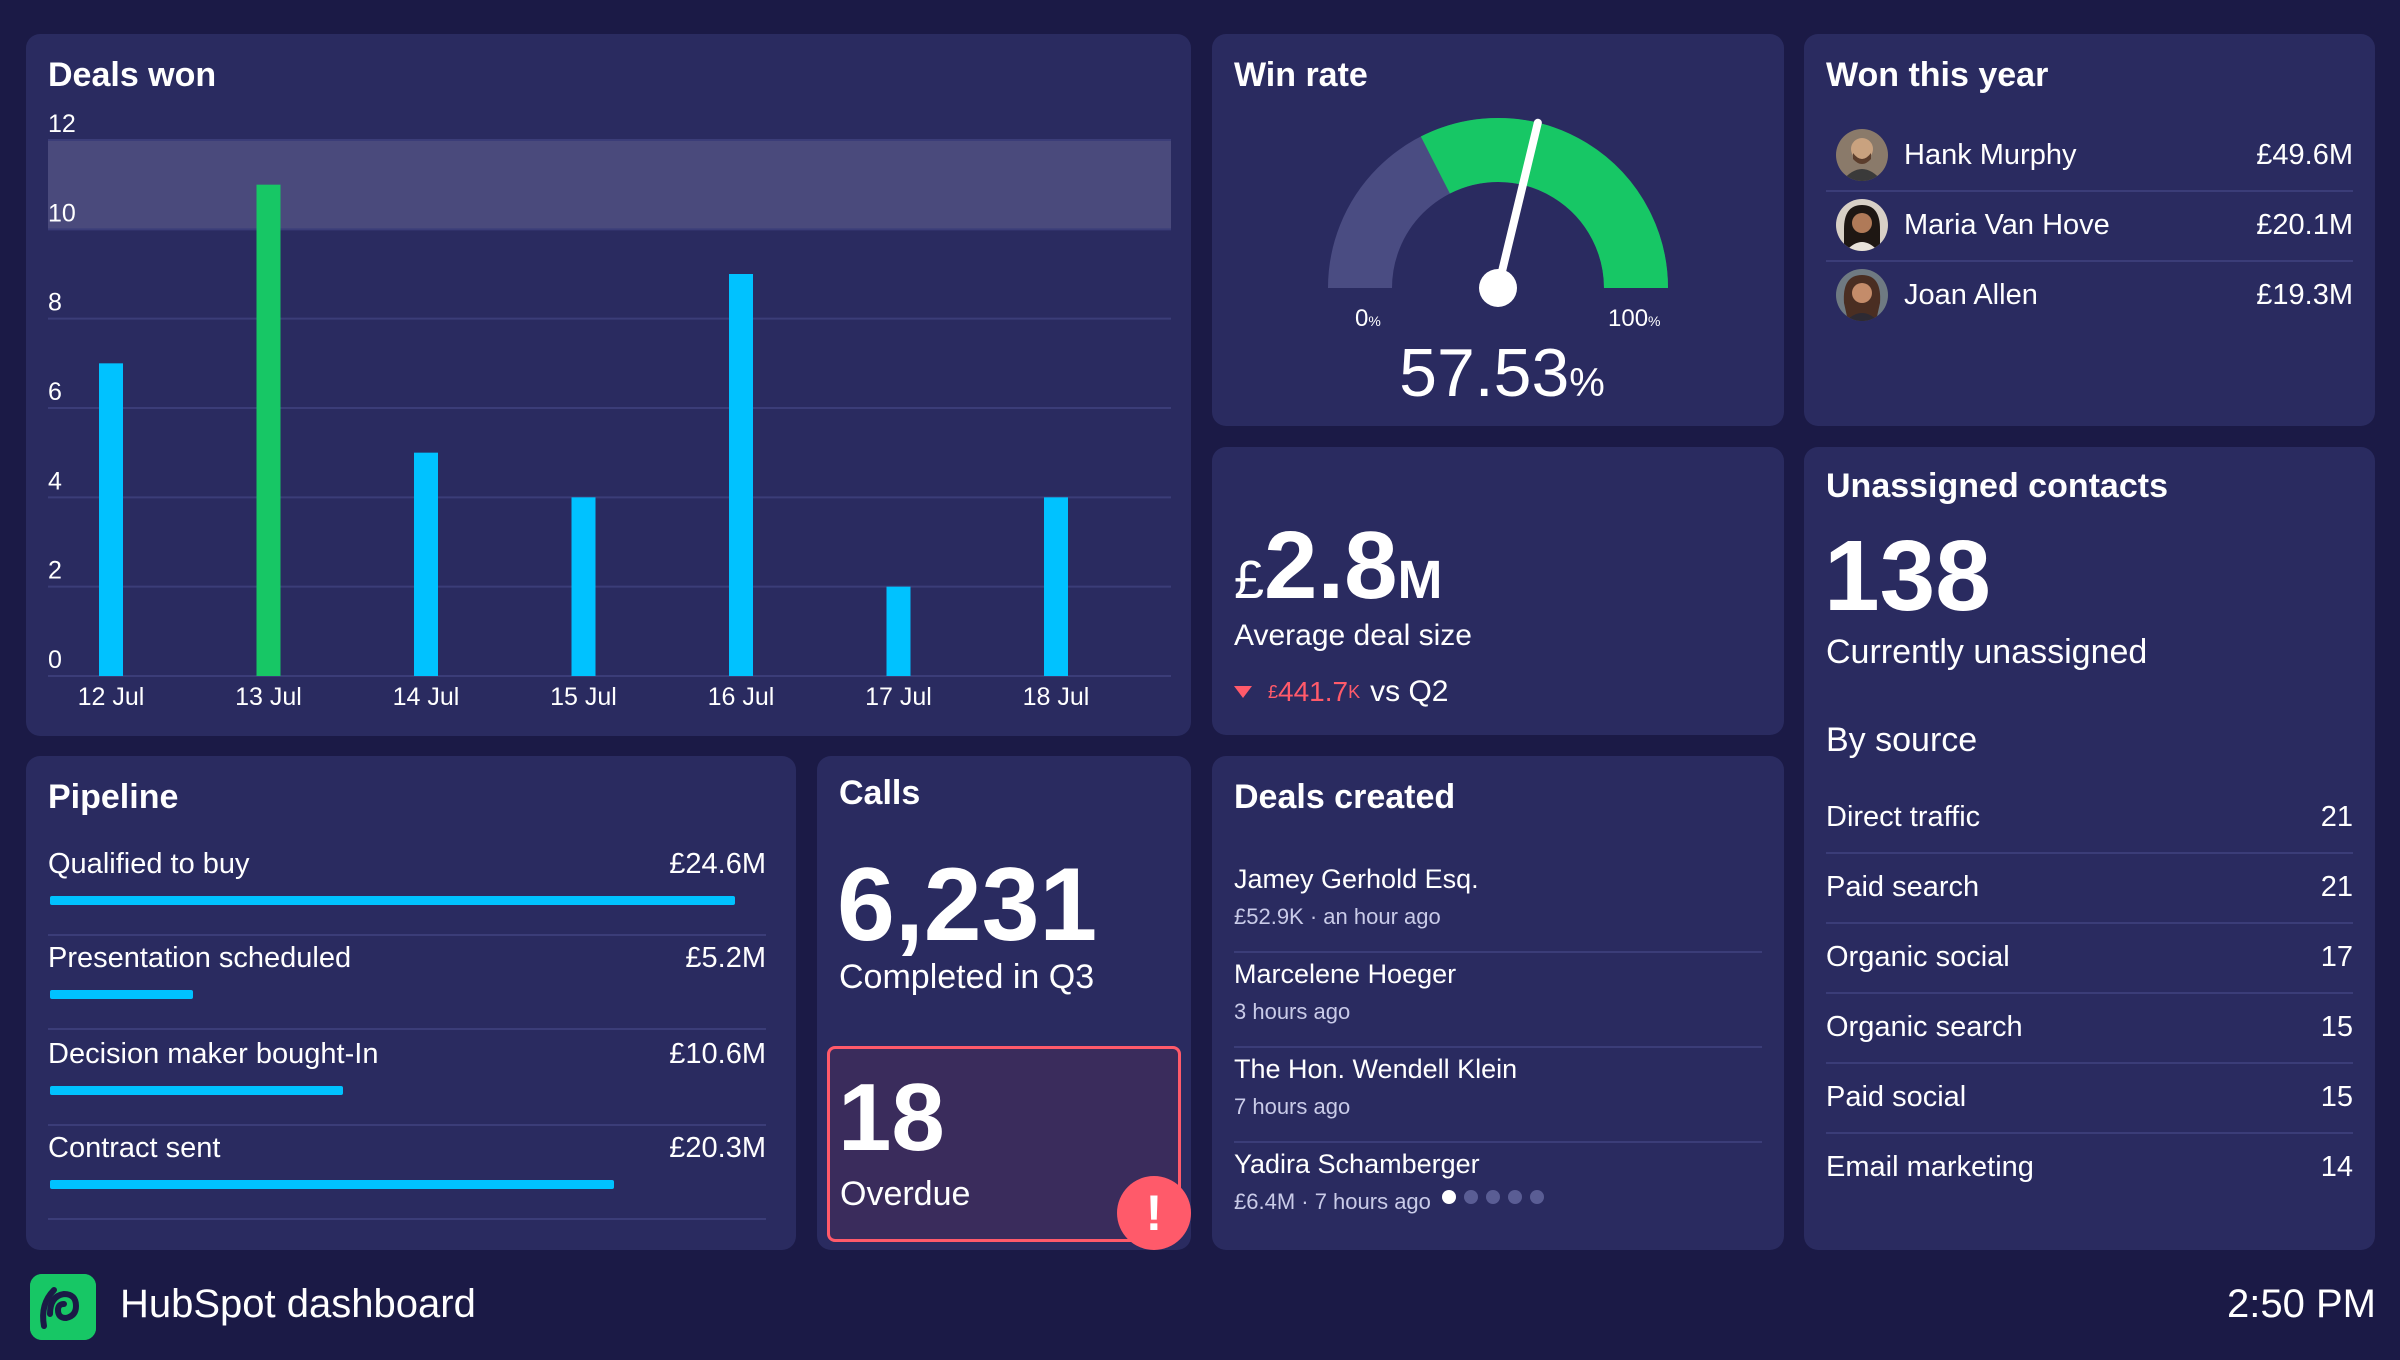 The image size is (2400, 1360). What do you see at coordinates (2301, 1304) in the screenshot?
I see `clock-time: 2:50 PM` at bounding box center [2301, 1304].